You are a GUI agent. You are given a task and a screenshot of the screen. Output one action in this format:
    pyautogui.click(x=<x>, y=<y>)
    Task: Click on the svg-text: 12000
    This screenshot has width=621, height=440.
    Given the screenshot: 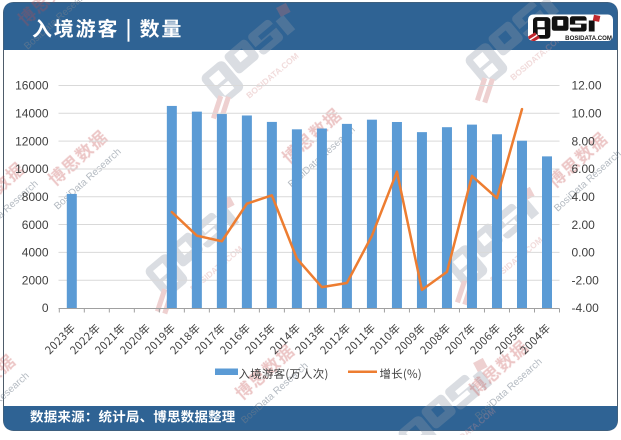 What is the action you would take?
    pyautogui.click(x=32, y=141)
    